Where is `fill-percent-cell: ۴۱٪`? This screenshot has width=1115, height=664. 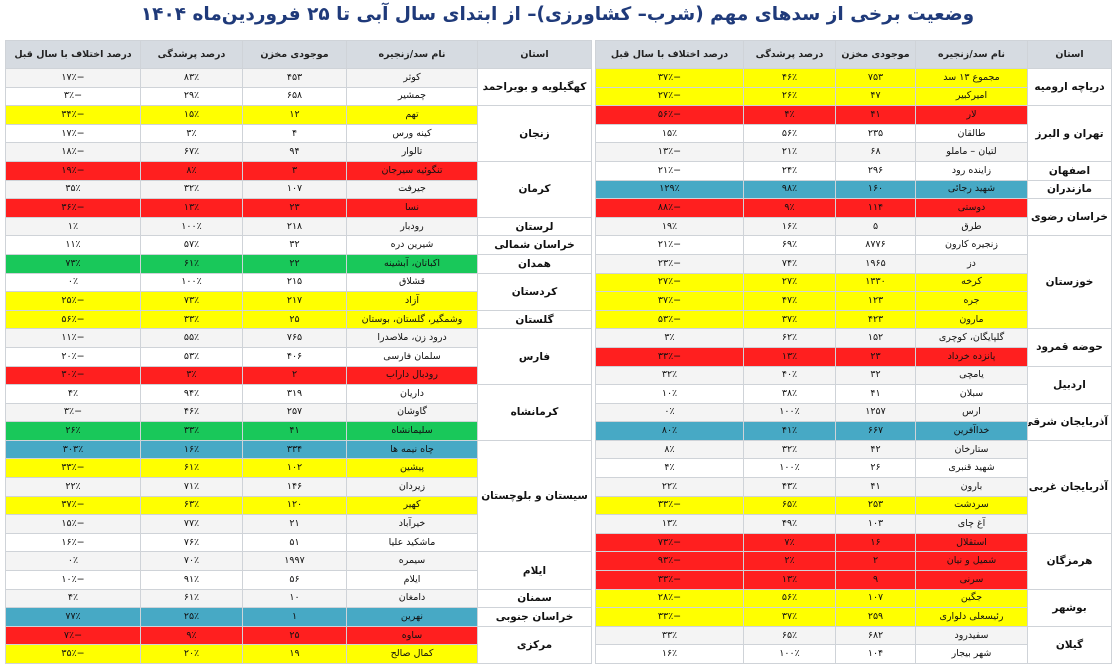
fill-percent-cell: ۴۱٪ is located at coordinates (789, 431).